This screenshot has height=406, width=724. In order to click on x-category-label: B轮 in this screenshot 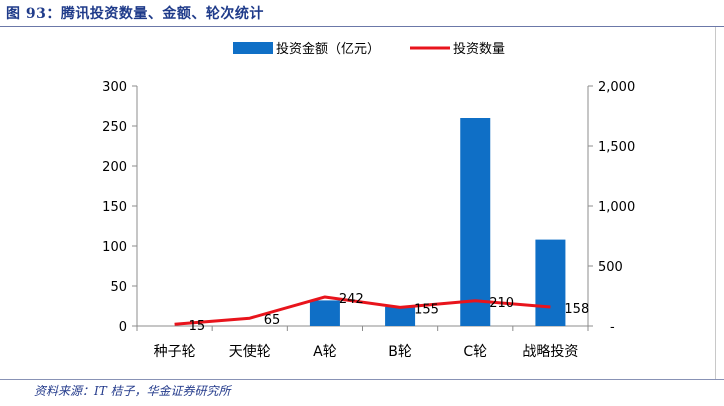, I will do `click(400, 352)`.